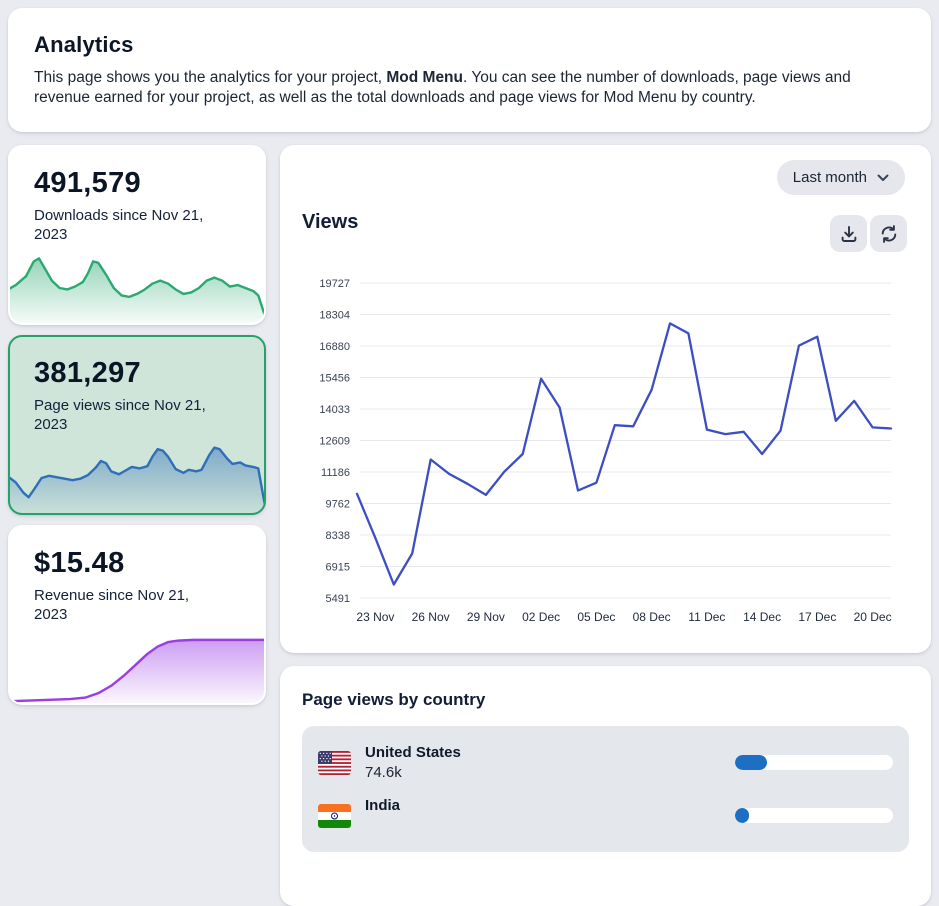  I want to click on chevron-down-icon, so click(883, 177).